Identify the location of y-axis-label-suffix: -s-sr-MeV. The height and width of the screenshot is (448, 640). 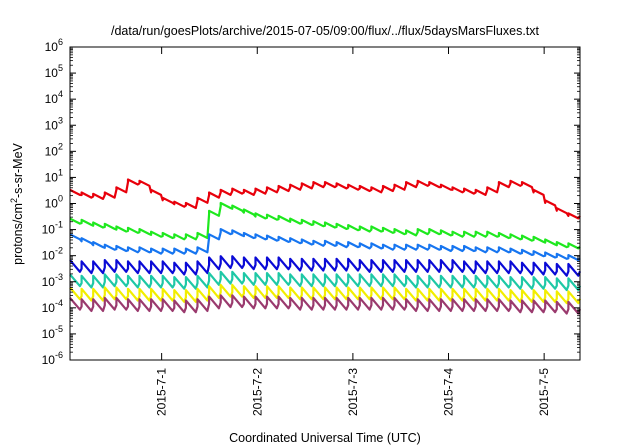
(18, 170).